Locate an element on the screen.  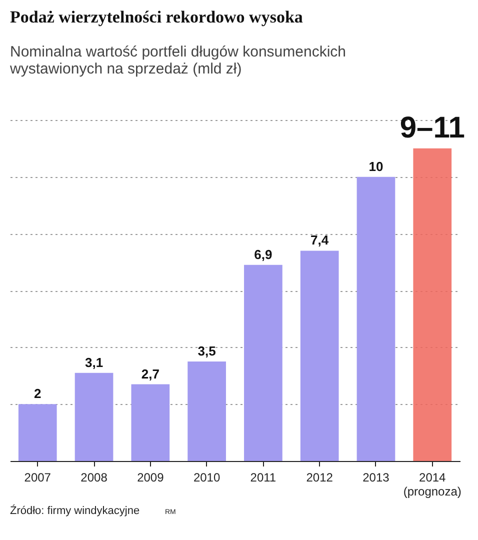
x-tick-label: 2008 is located at coordinates (94, 477).